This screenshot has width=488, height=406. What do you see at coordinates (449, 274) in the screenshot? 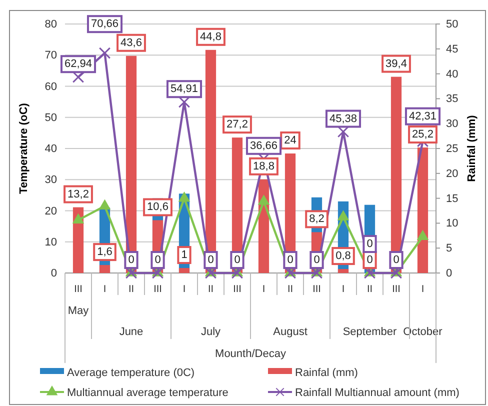
I see `y2-tick-label: 0` at bounding box center [449, 274].